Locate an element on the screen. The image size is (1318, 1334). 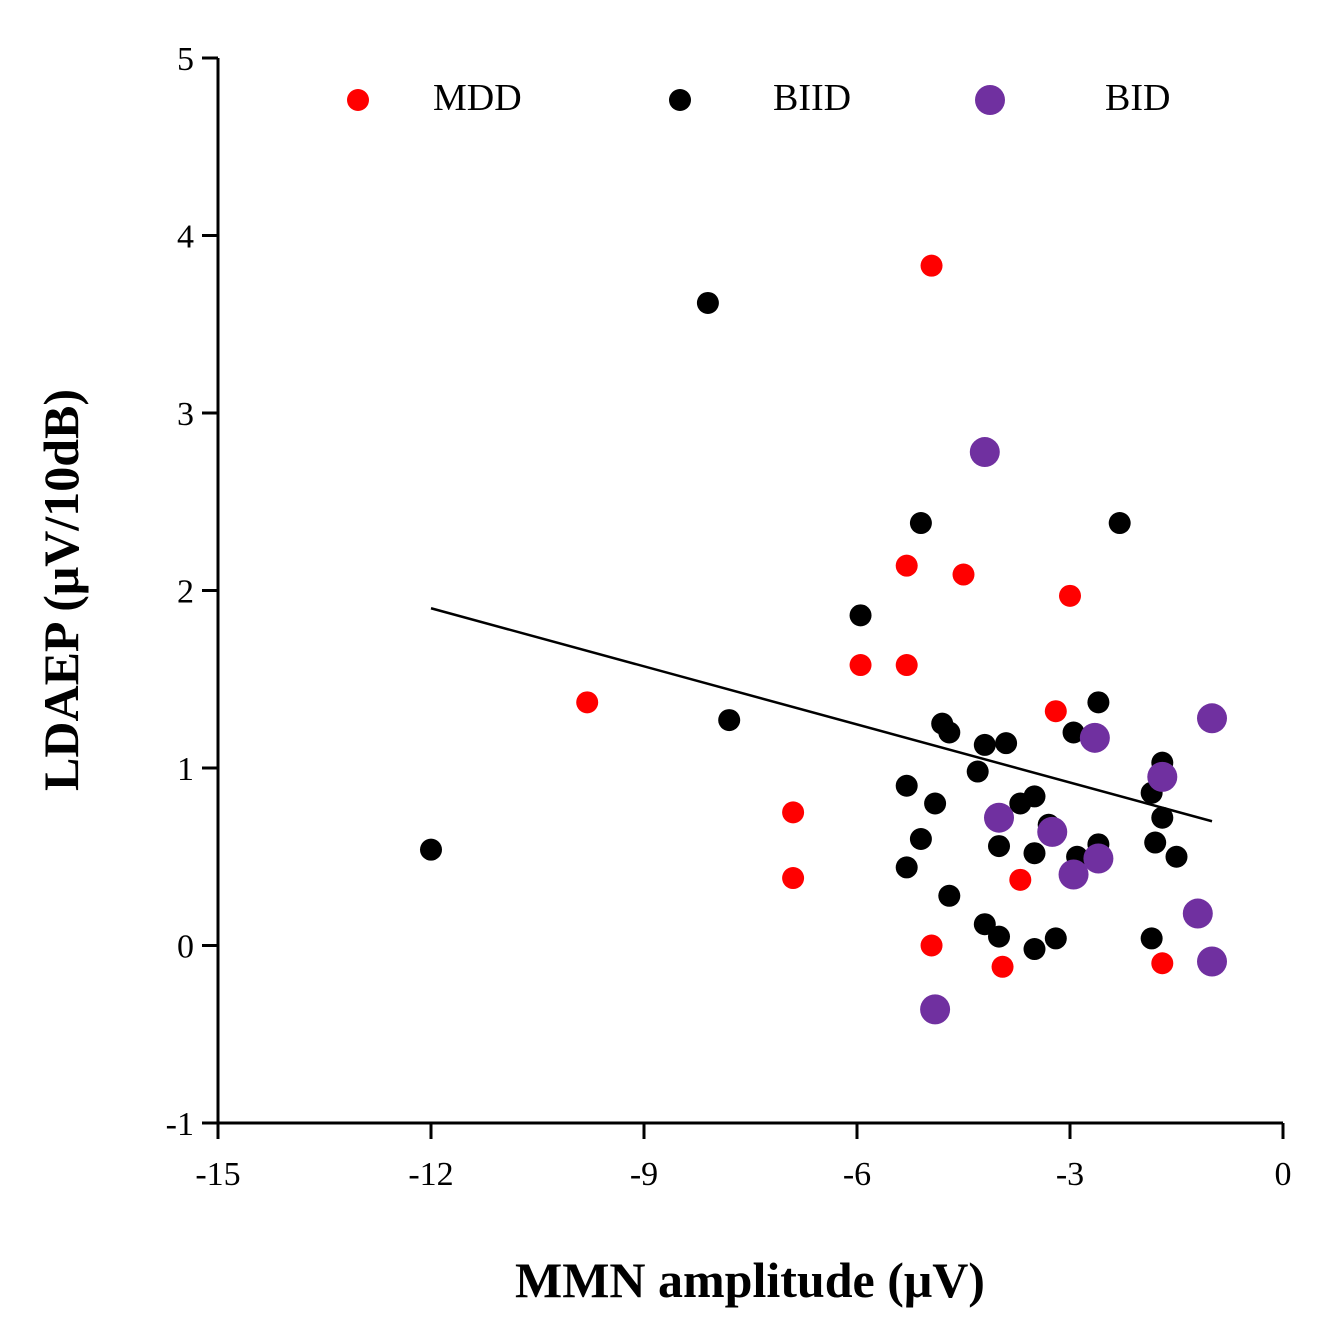
x-tick-label: -15 is located at coordinates (217, 1174).